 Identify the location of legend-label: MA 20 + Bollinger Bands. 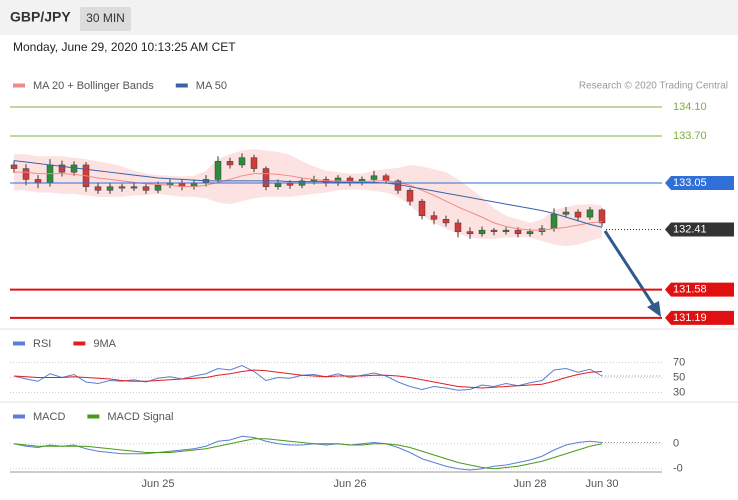
(93, 86).